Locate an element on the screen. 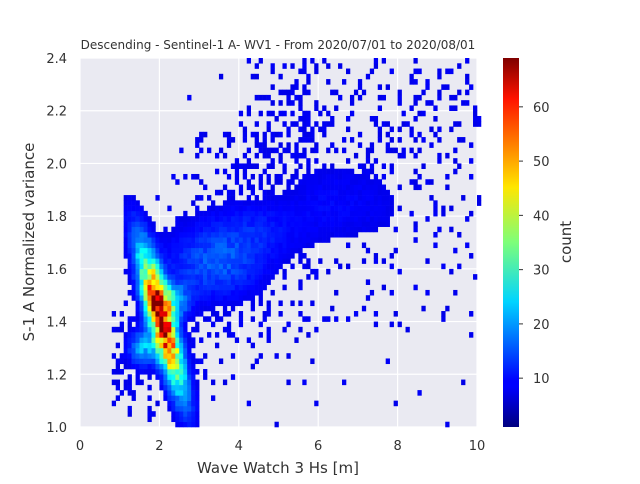  y-tick-label: 1.6 is located at coordinates (56, 270).